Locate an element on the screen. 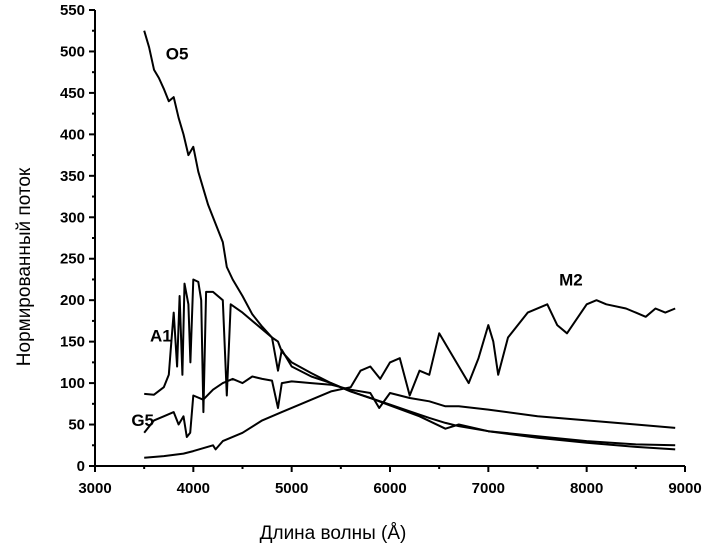  series-label-o5: O5 is located at coordinates (177, 54).